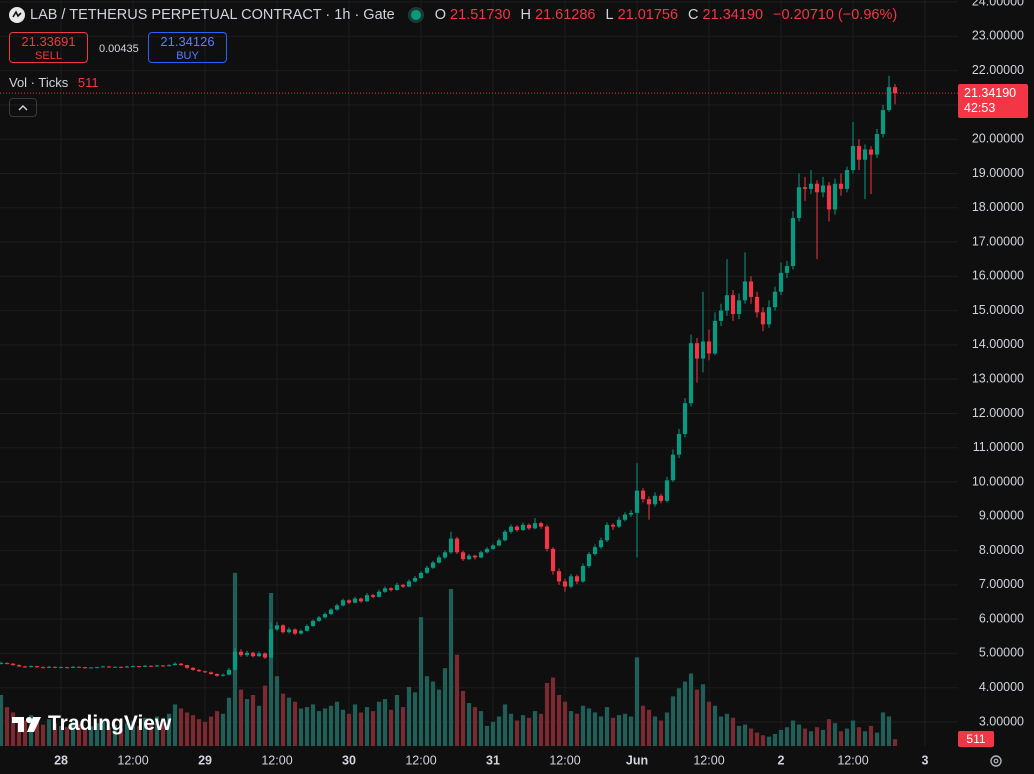 This screenshot has width=1034, height=774. Describe the element at coordinates (205, 760) in the screenshot. I see `x-tick-label: 29` at that location.